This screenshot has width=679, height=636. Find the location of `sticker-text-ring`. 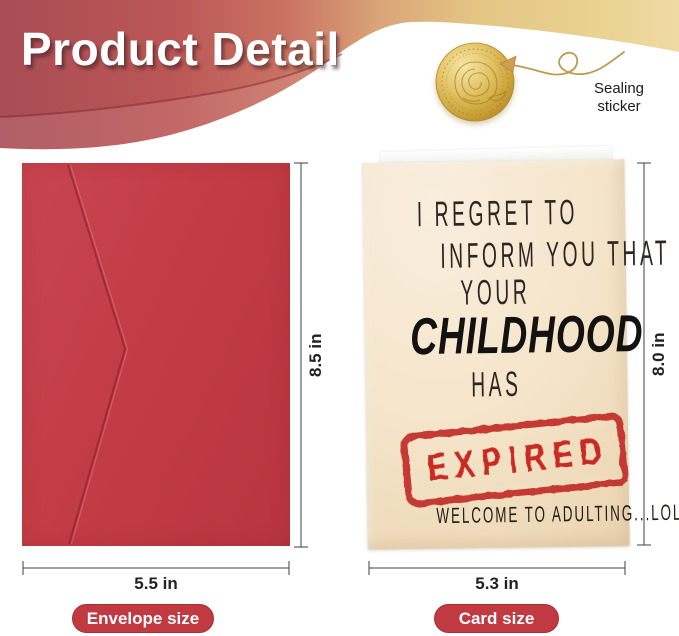

sticker-text-ring is located at coordinates (475, 82).